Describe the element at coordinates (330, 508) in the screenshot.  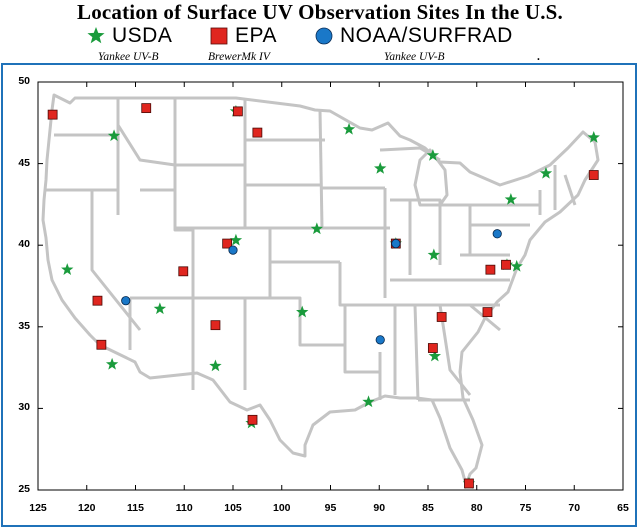
I see `x-tick-label: 95` at that location.